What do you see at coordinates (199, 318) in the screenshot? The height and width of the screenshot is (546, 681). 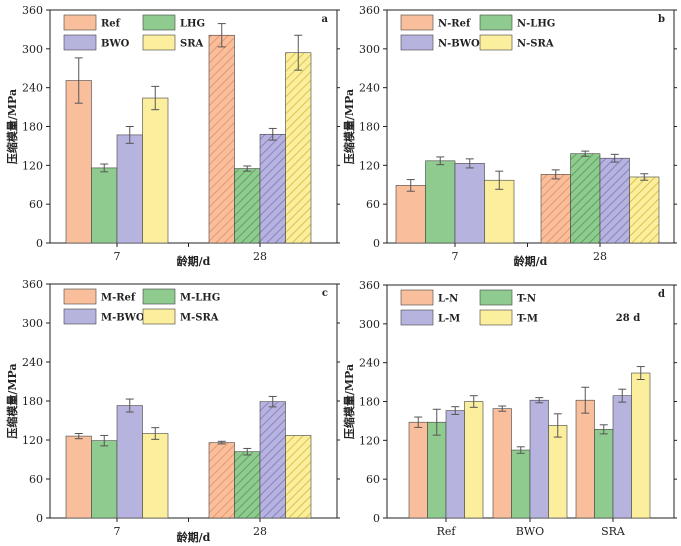 I see `legend-label: M-SRA` at bounding box center [199, 318].